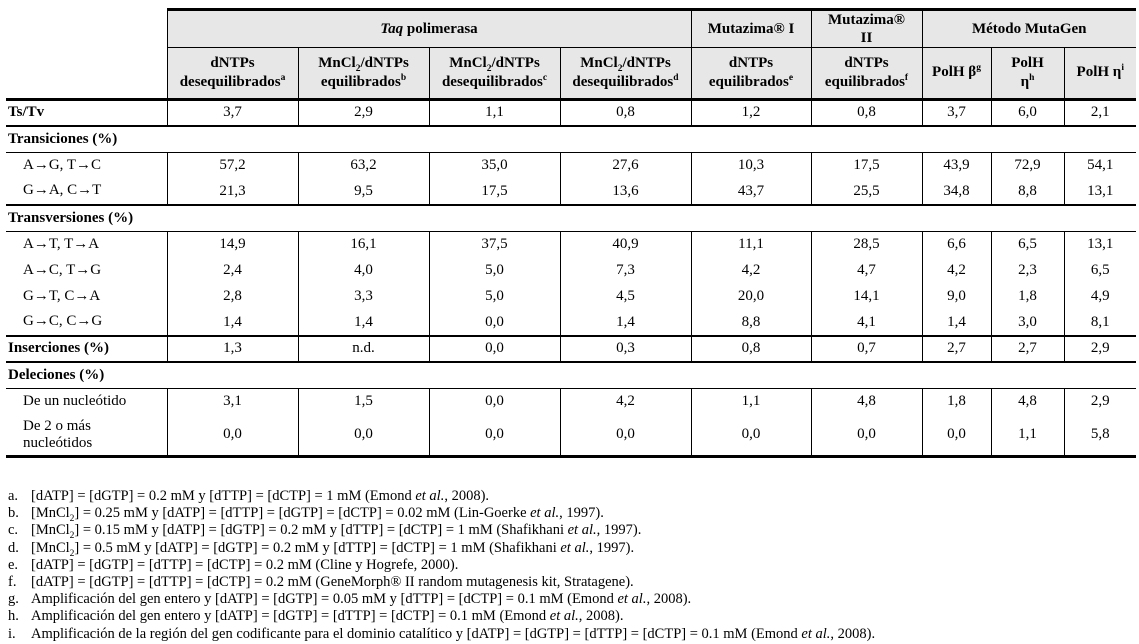 The image size is (1139, 644). Describe the element at coordinates (13, 496) in the screenshot. I see `footnote-marker: a.` at that location.